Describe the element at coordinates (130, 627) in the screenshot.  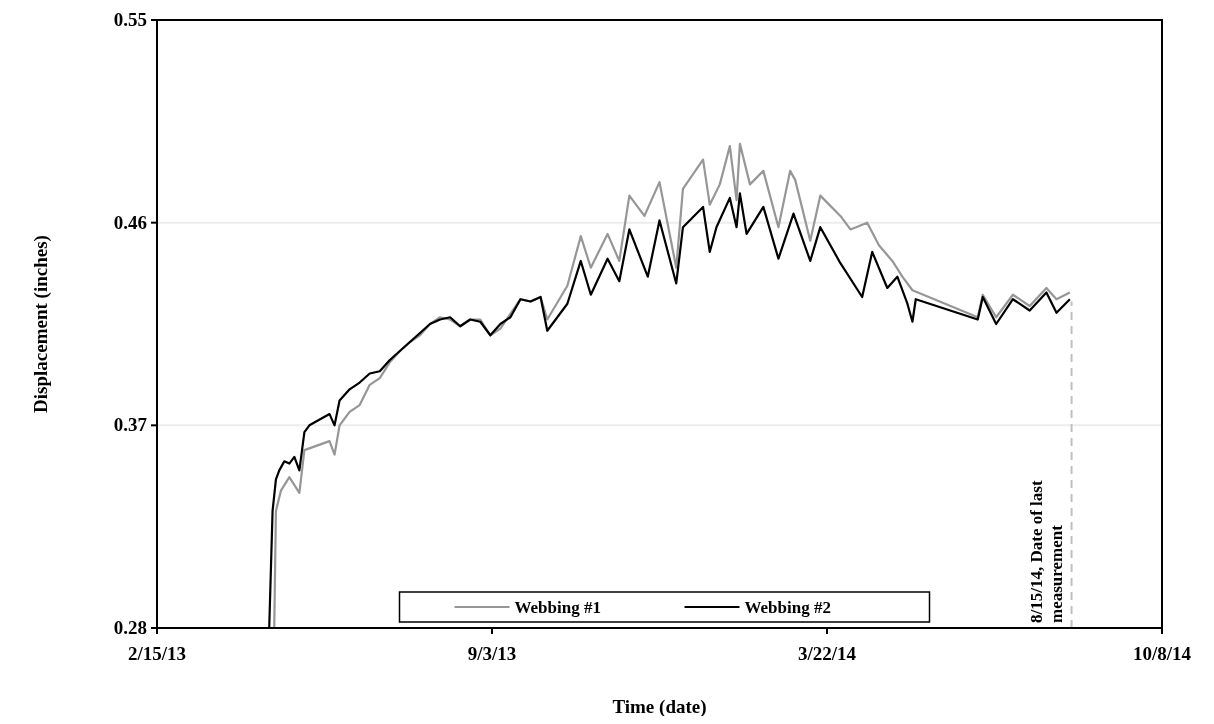
I see `y-tick-label: 0.28` at that location.